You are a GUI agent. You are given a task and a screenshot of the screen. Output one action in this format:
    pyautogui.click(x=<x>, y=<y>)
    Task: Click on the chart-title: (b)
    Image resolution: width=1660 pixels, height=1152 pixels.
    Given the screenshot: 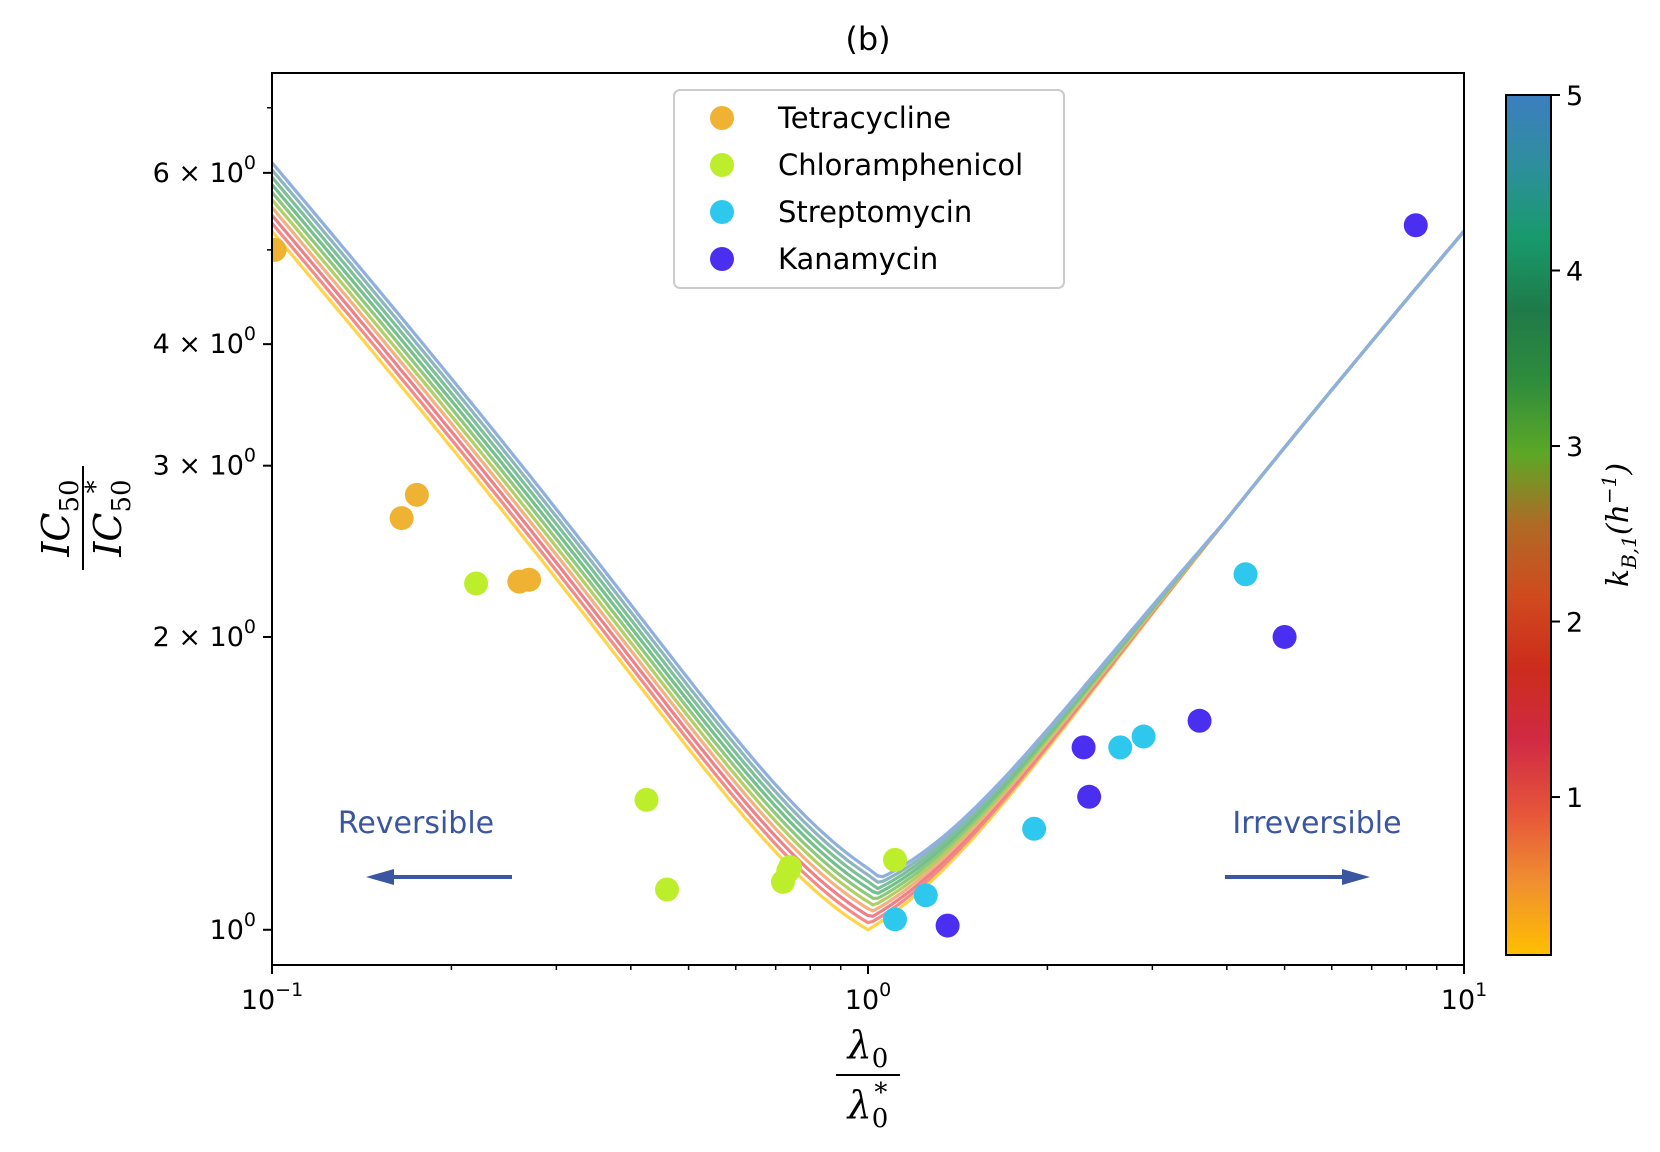 What is the action you would take?
    pyautogui.click(x=867, y=39)
    